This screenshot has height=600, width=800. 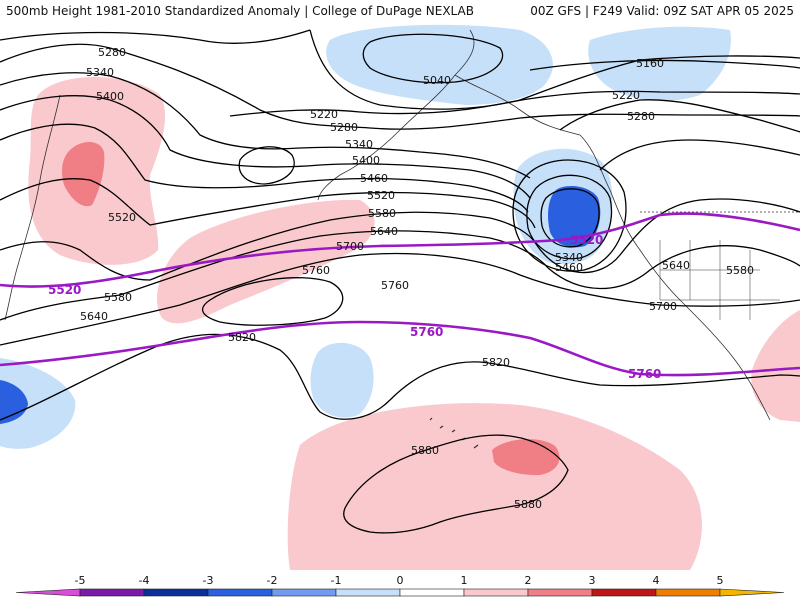 I want to click on us-state-lines, so click(x=719, y=280).